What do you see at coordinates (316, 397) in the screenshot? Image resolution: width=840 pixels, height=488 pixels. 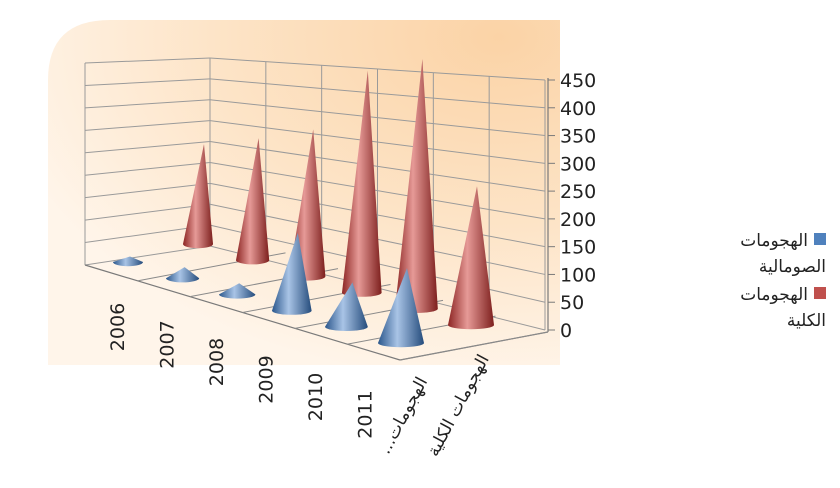 I see `category-label-2010: 2010` at bounding box center [316, 397].